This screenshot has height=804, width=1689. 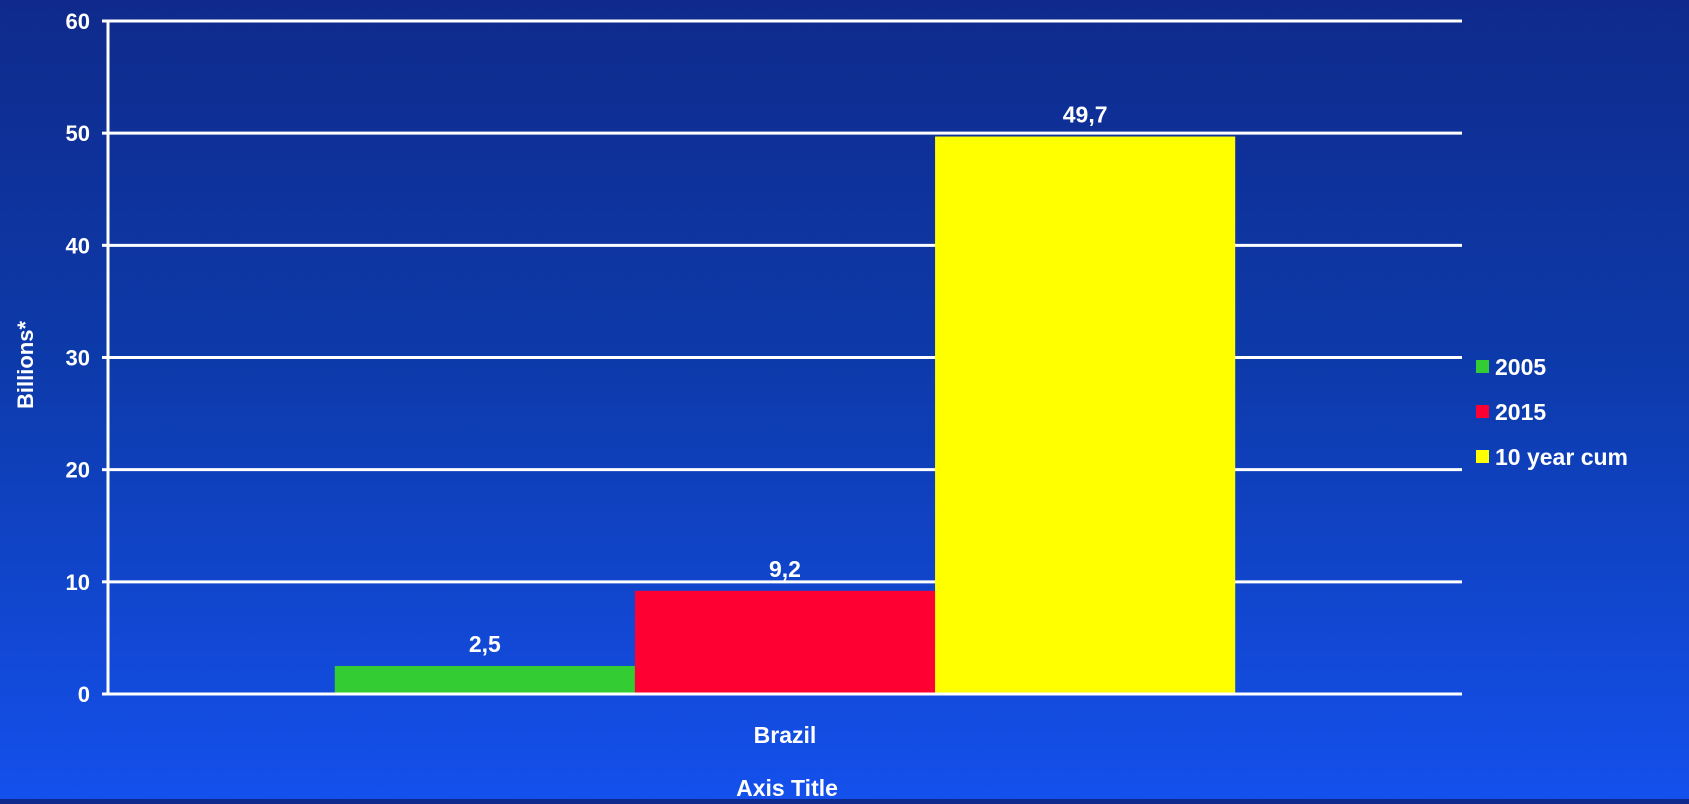 What do you see at coordinates (78, 133) in the screenshot?
I see `y-tick-label: 50` at bounding box center [78, 133].